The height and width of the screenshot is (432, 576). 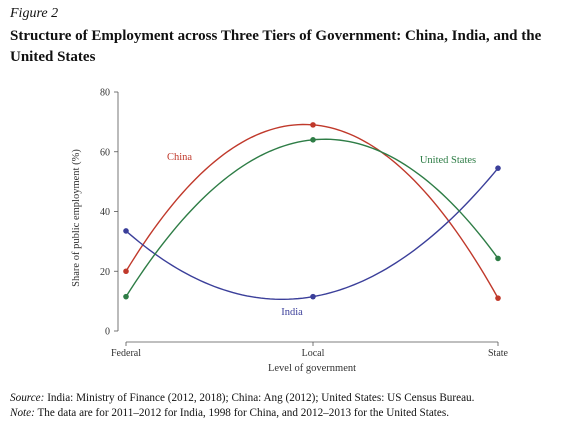 I want to click on x-tick-label: Local, so click(x=313, y=353).